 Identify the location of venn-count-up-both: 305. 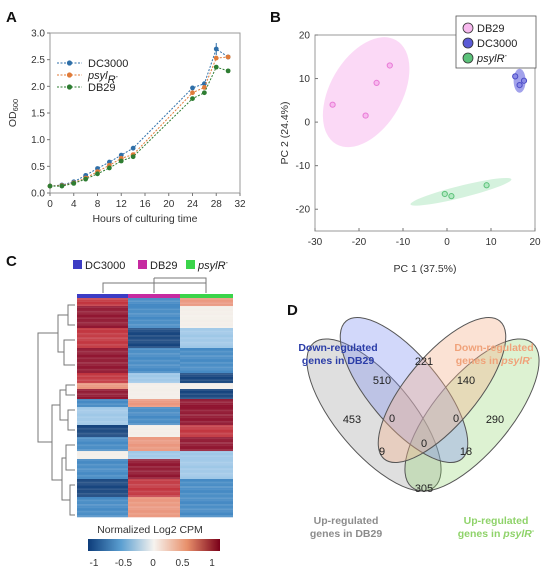
(424, 489).